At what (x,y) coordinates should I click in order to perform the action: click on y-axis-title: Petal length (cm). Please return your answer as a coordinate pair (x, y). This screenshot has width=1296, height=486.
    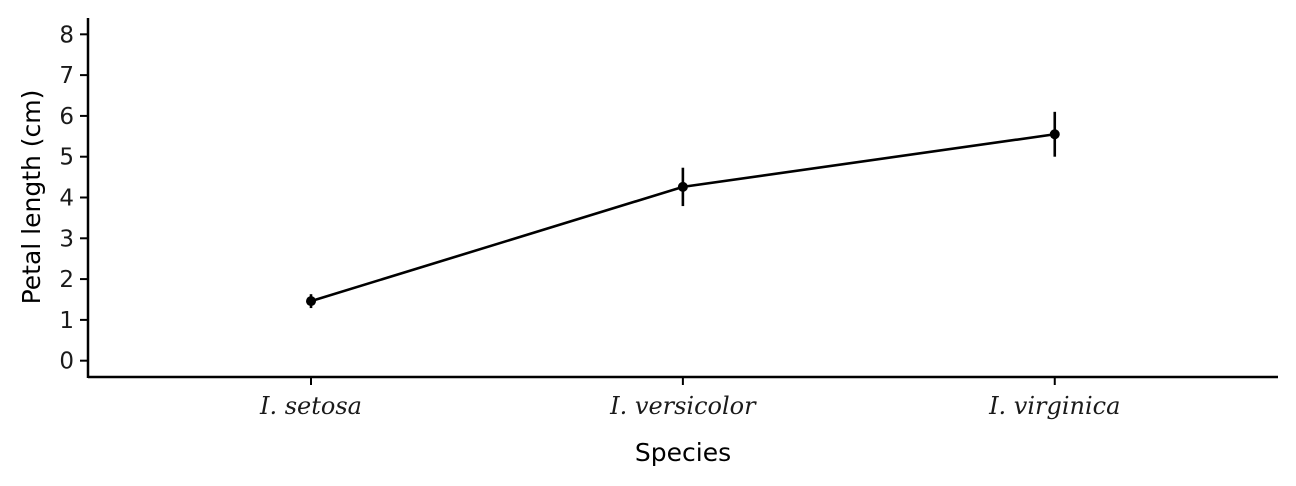
    Looking at the image, I should click on (31, 197).